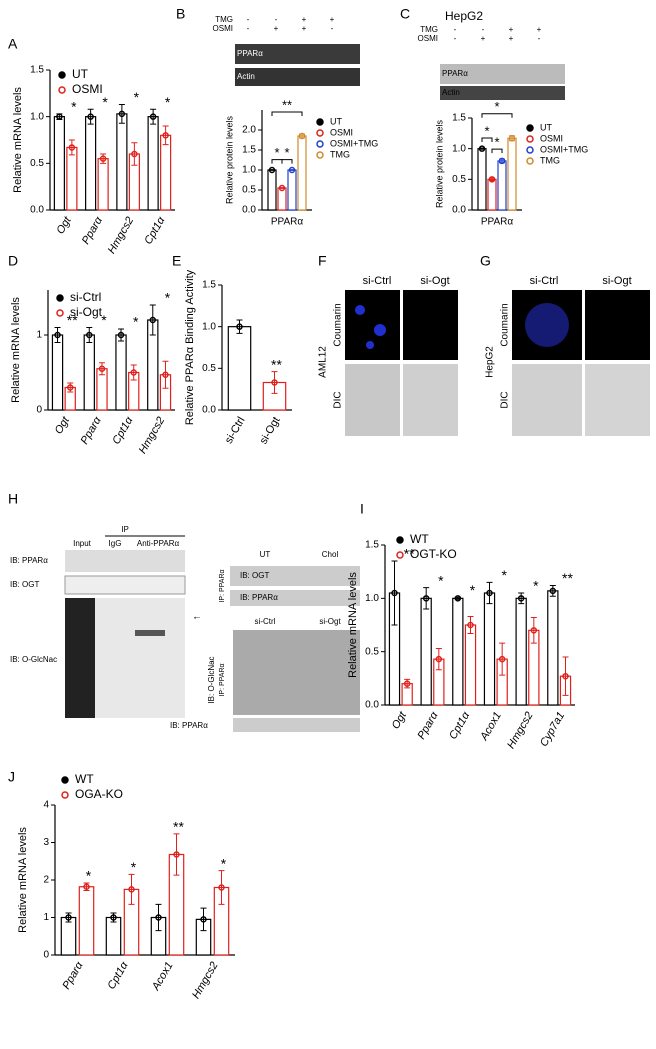  I want to click on y-tick-label: 0, so click(46, 955).